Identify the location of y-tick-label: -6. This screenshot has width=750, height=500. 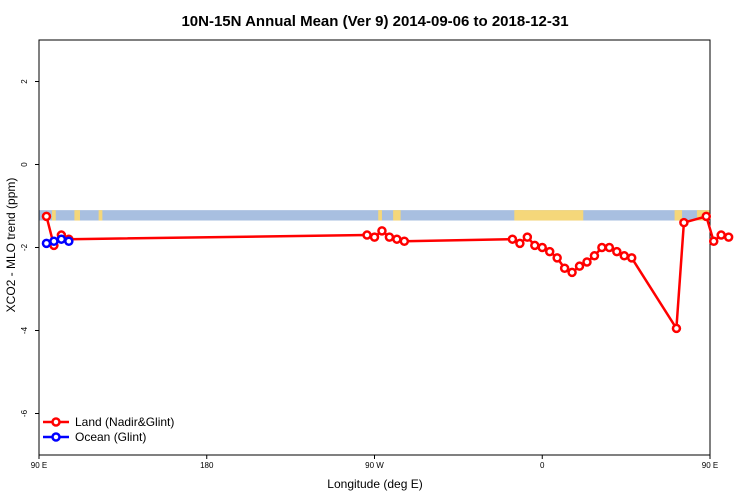
(24, 413).